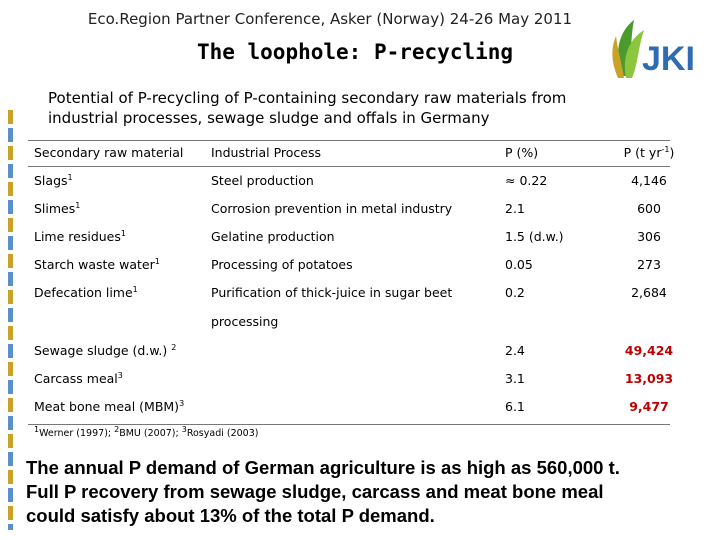  What do you see at coordinates (349, 166) in the screenshot?
I see `table-header-rule` at bounding box center [349, 166].